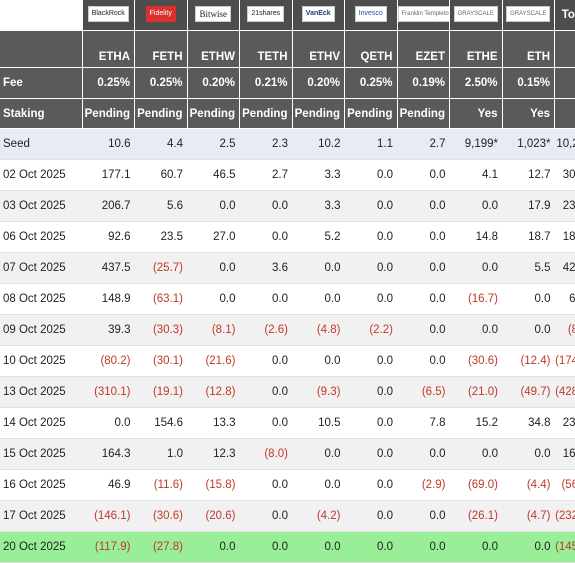 The width and height of the screenshot is (575, 563). Describe the element at coordinates (476, 392) in the screenshot. I see `flow-cell: (21.0)` at that location.